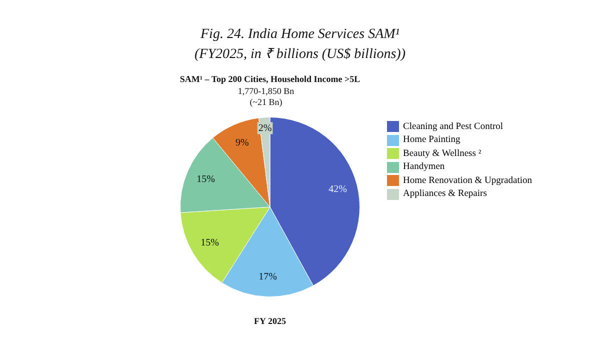 Image resolution: width=600 pixels, height=338 pixels. Describe the element at coordinates (265, 128) in the screenshot. I see `data-label: 2%` at that location.